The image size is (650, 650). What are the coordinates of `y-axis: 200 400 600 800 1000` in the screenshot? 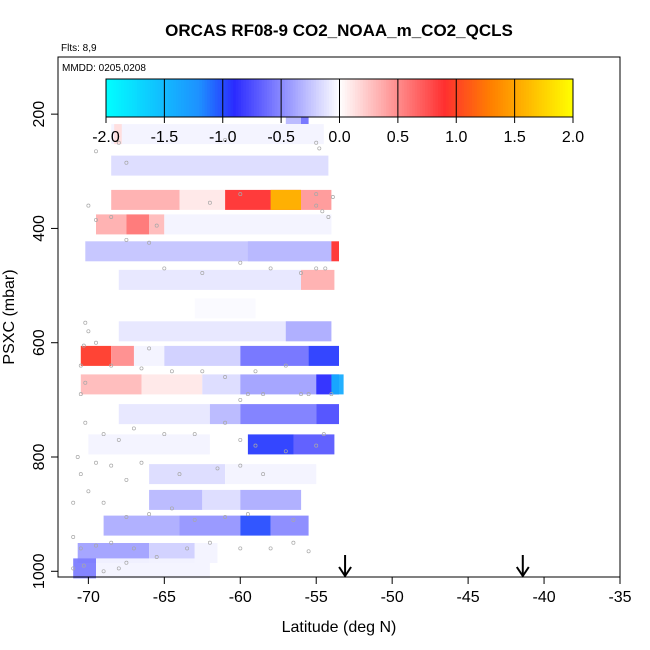 It's located at (44, 345).